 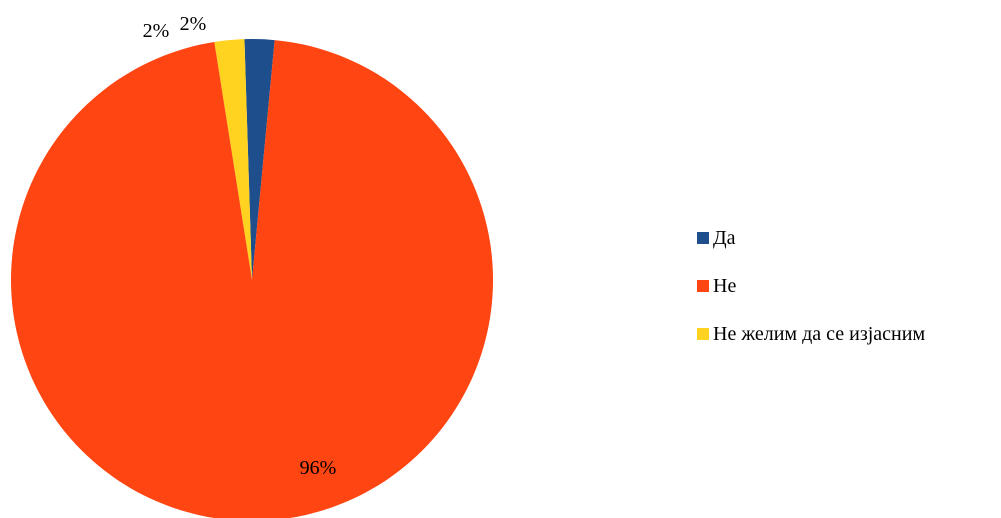 What do you see at coordinates (849, 238) in the screenshot?
I see `legend-item-yes: Да` at bounding box center [849, 238].